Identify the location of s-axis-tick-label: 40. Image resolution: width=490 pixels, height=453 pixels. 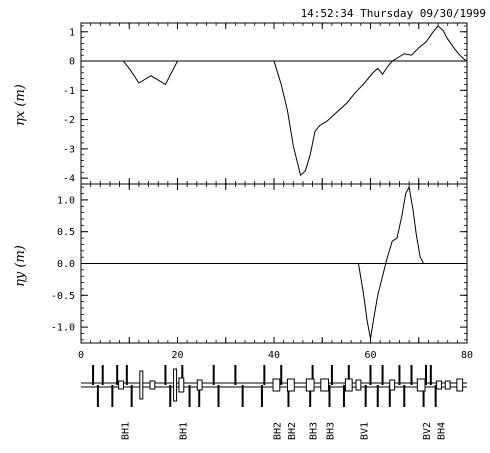
(274, 355).